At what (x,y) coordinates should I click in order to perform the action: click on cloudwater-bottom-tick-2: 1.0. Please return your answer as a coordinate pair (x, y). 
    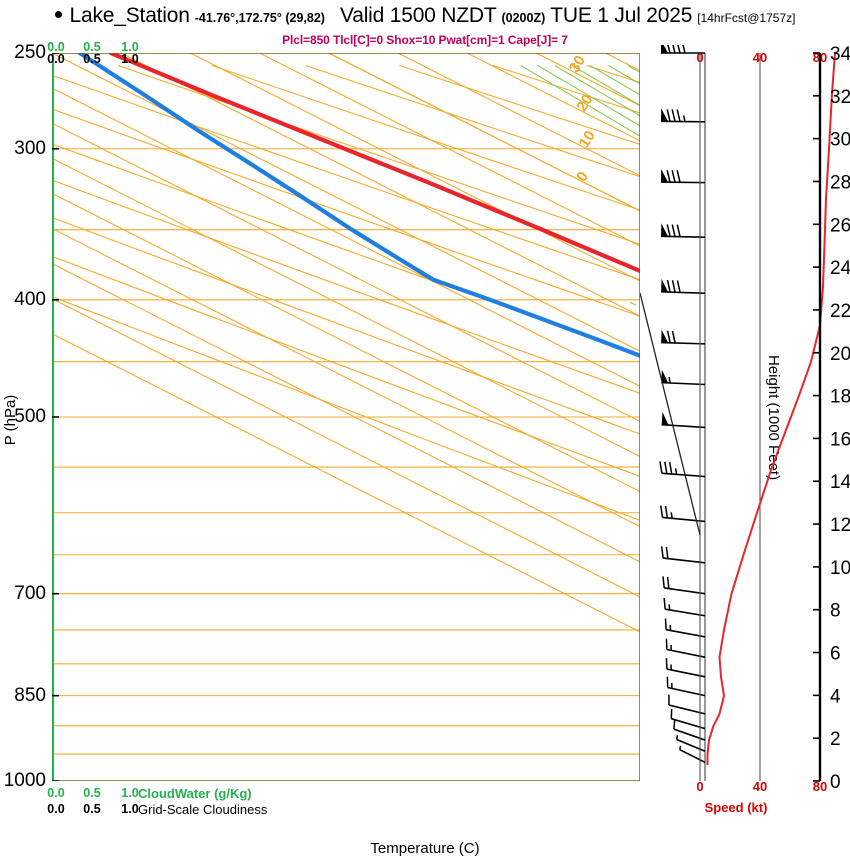
    Looking at the image, I should click on (130, 793).